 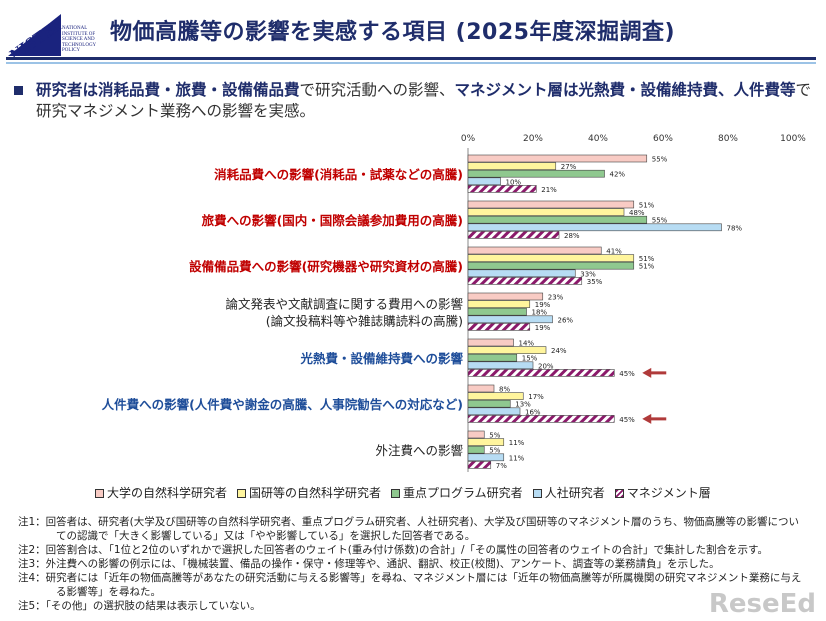 What do you see at coordinates (728, 139) in the screenshot?
I see `x-tick-label: 80%` at bounding box center [728, 139].